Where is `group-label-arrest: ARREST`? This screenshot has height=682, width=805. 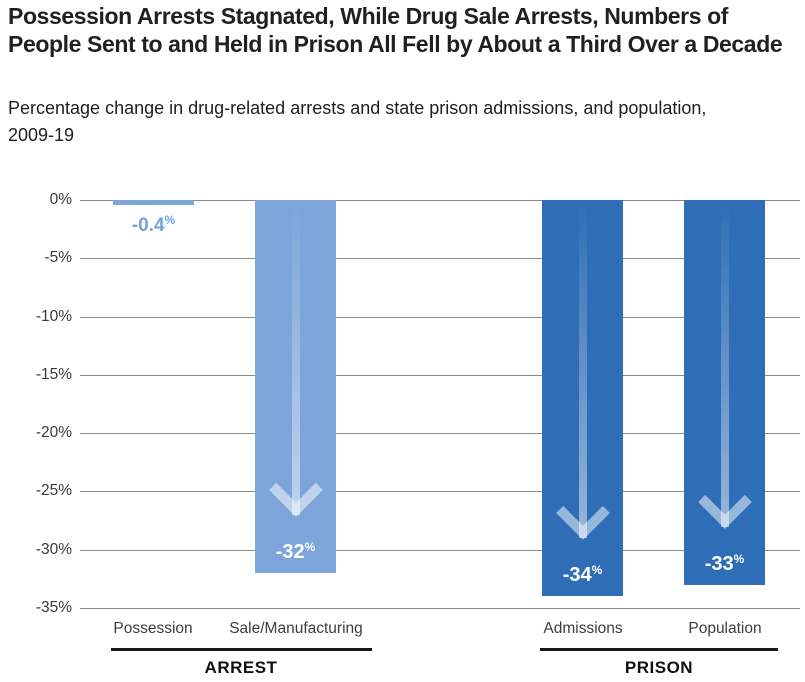
group-label-arrest: ARREST is located at coordinates (241, 667).